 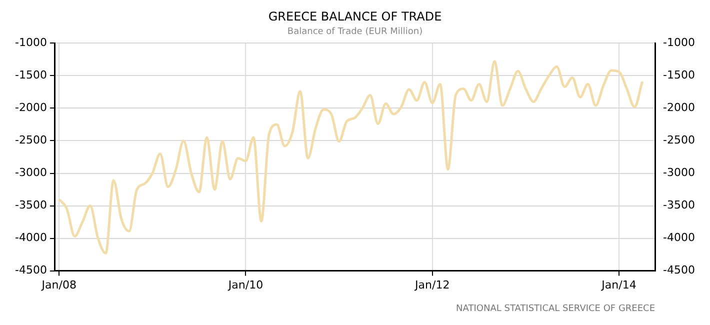 What do you see at coordinates (30, 43) in the screenshot?
I see `y-tick-label: -1000` at bounding box center [30, 43].